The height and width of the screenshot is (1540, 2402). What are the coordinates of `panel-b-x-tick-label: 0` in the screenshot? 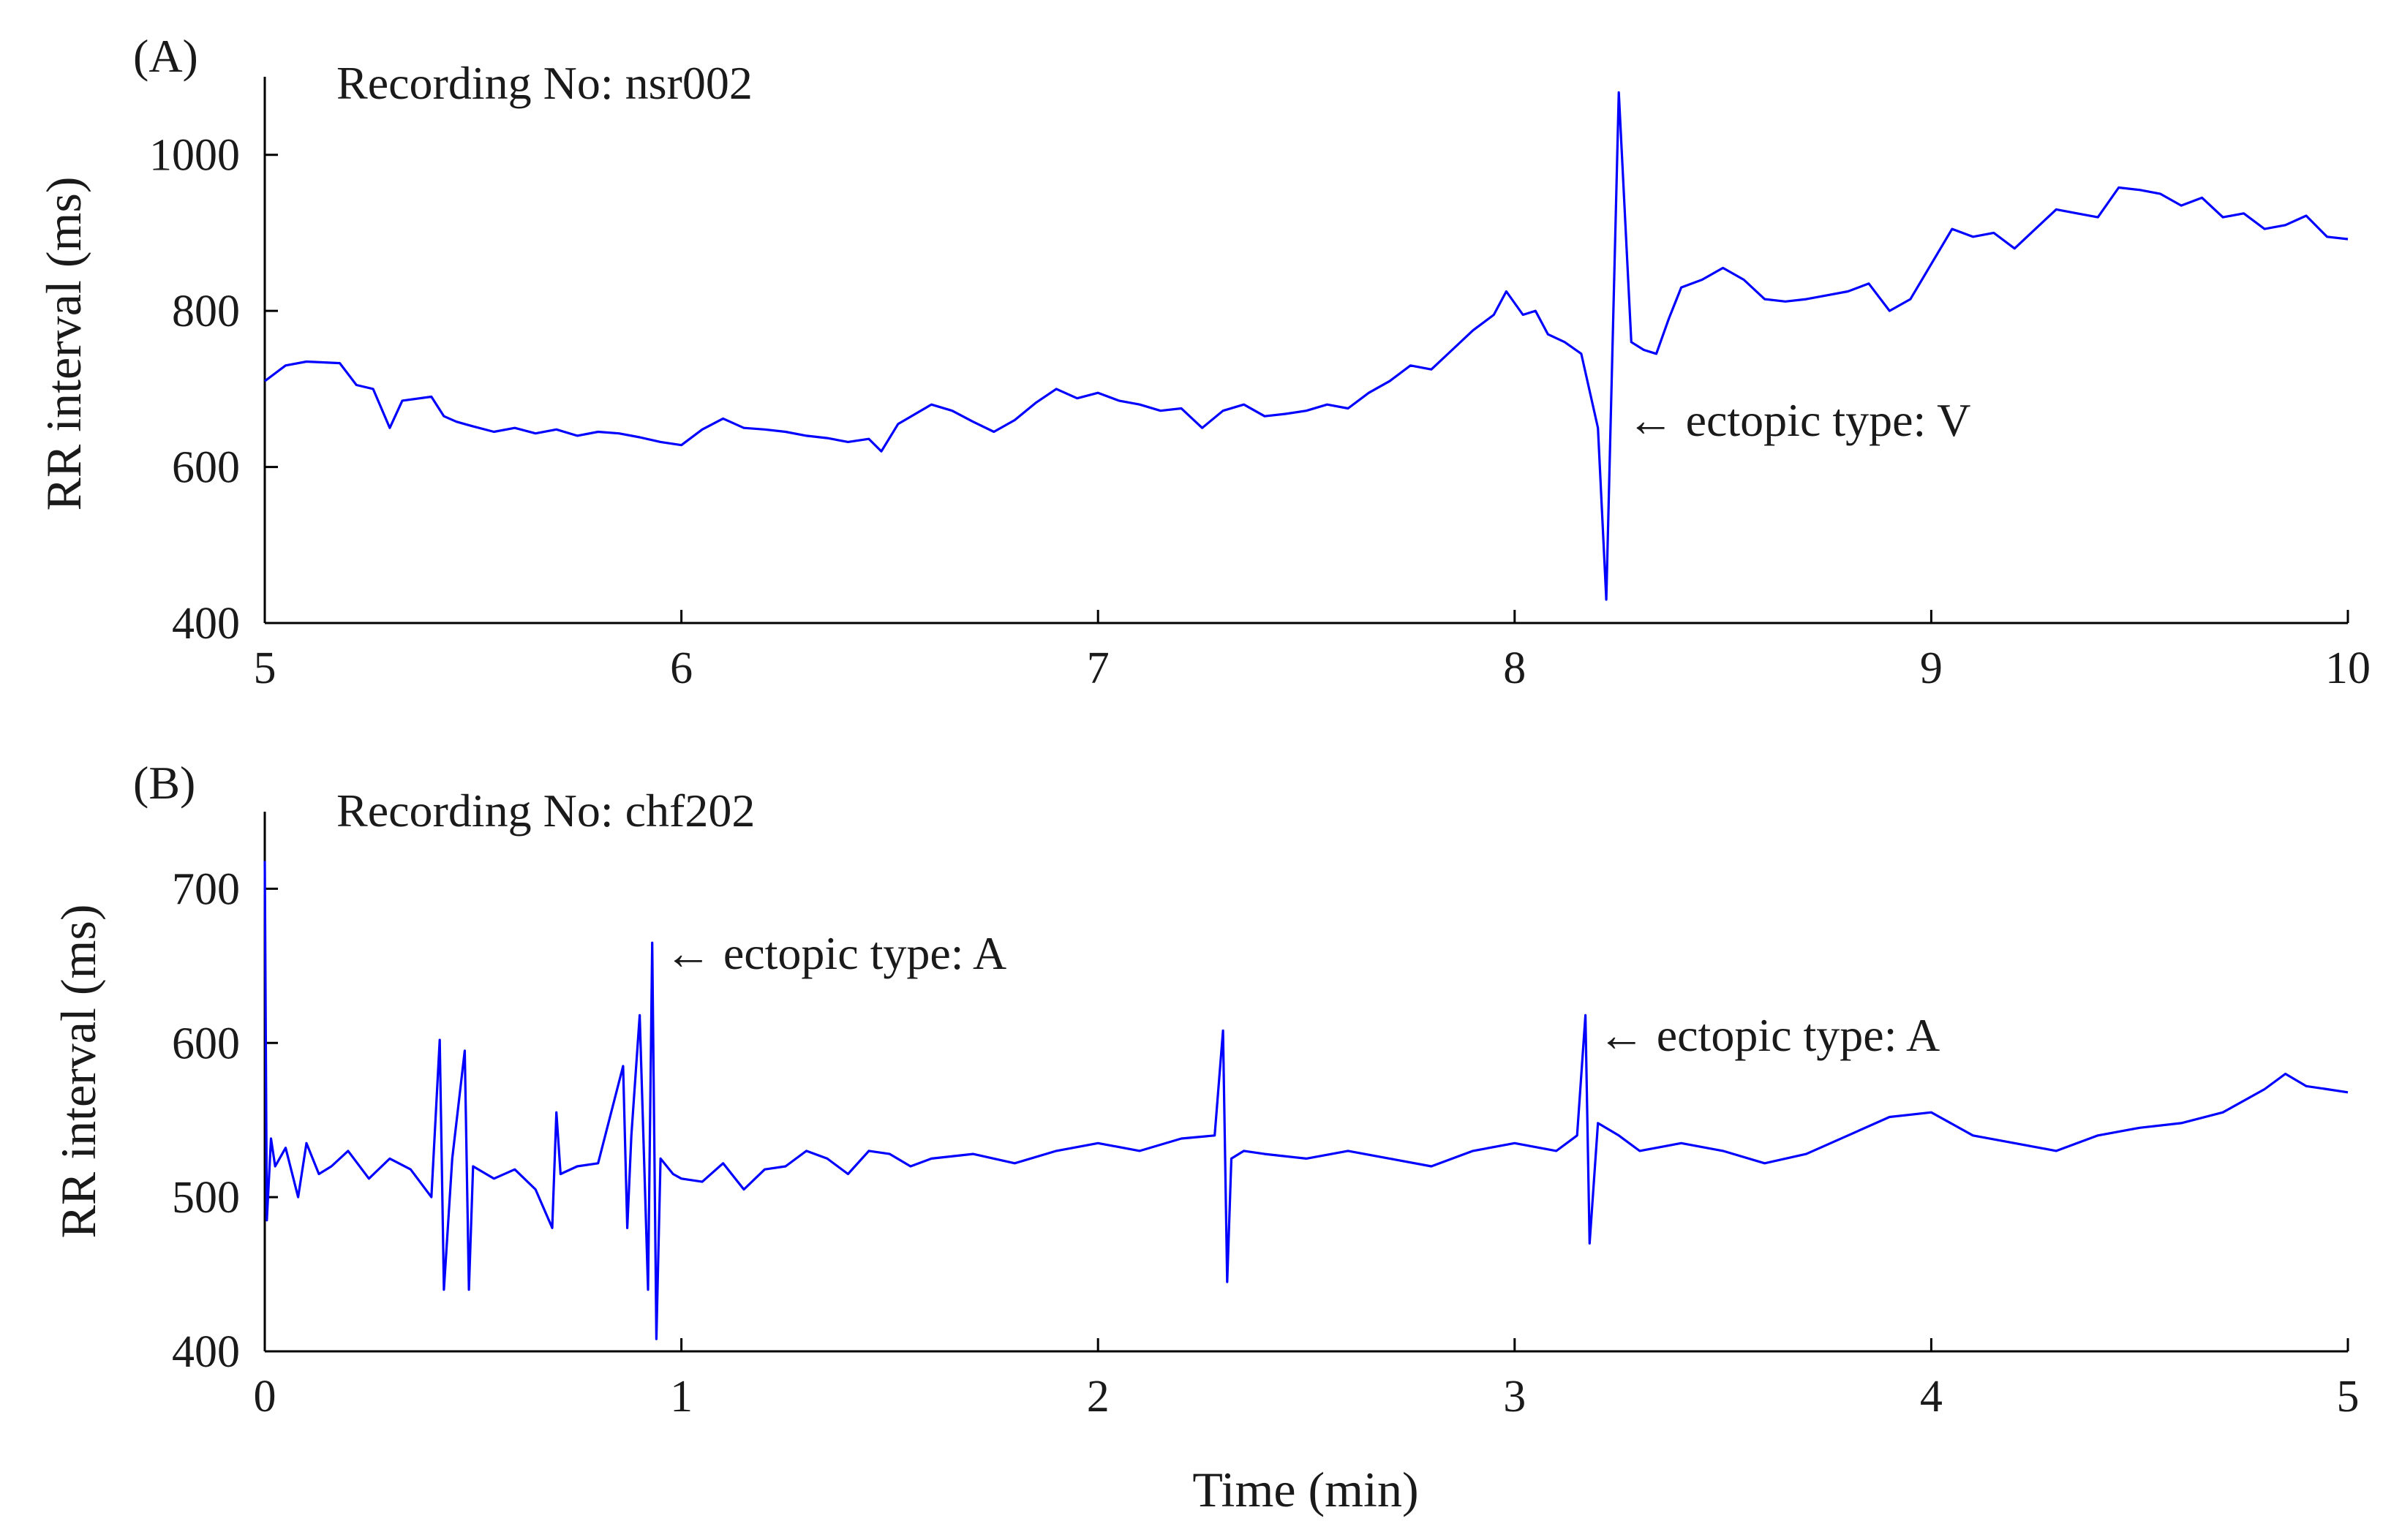 It's located at (265, 1397).